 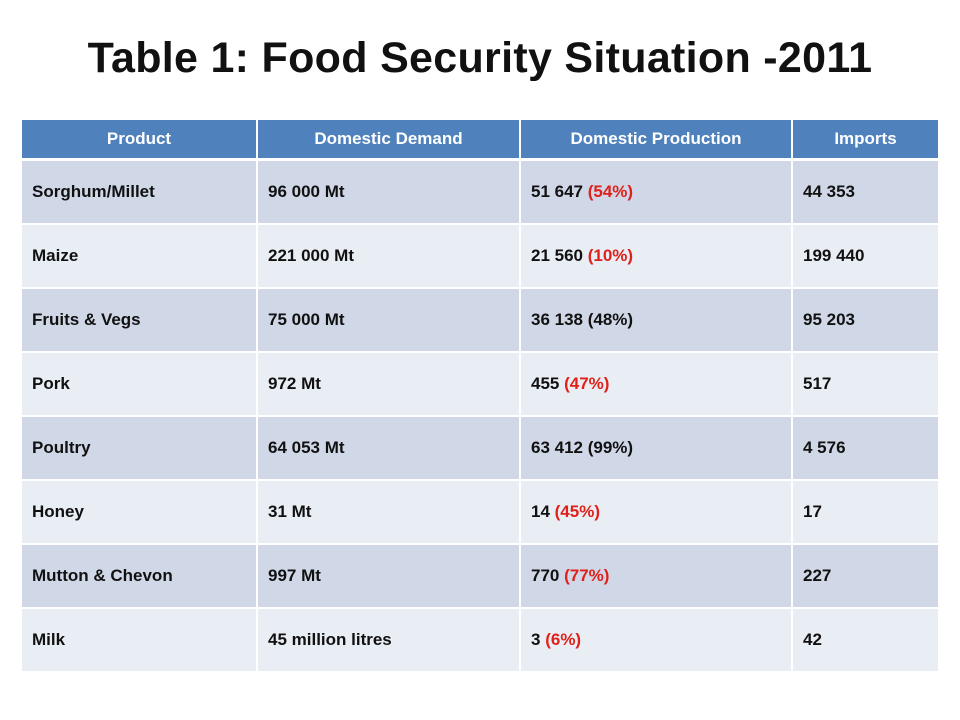 I want to click on product-cell: Pork, so click(x=139, y=383).